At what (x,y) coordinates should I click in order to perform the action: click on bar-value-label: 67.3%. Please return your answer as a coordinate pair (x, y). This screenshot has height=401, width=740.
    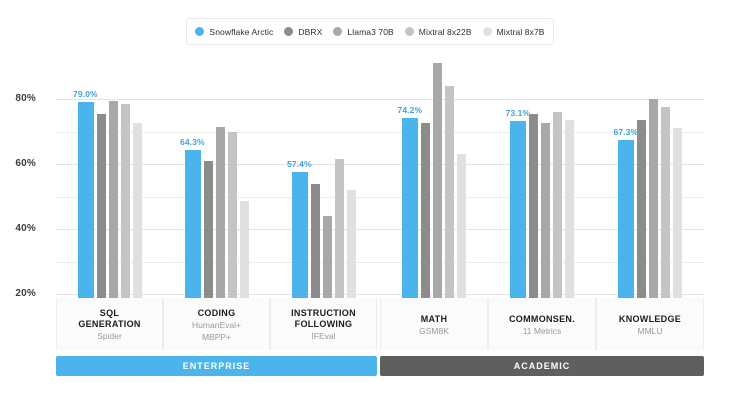
    Looking at the image, I should click on (626, 132).